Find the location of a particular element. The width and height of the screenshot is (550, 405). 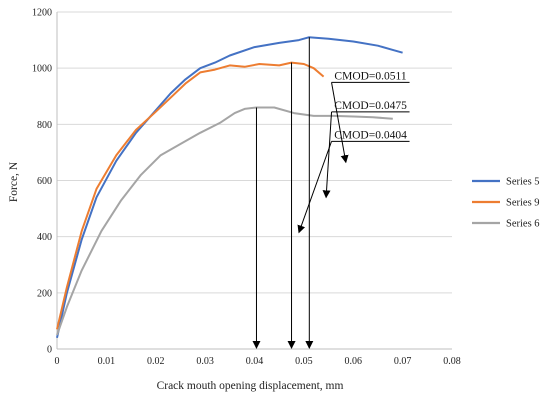

legend-entry: Series 6 is located at coordinates (523, 224).